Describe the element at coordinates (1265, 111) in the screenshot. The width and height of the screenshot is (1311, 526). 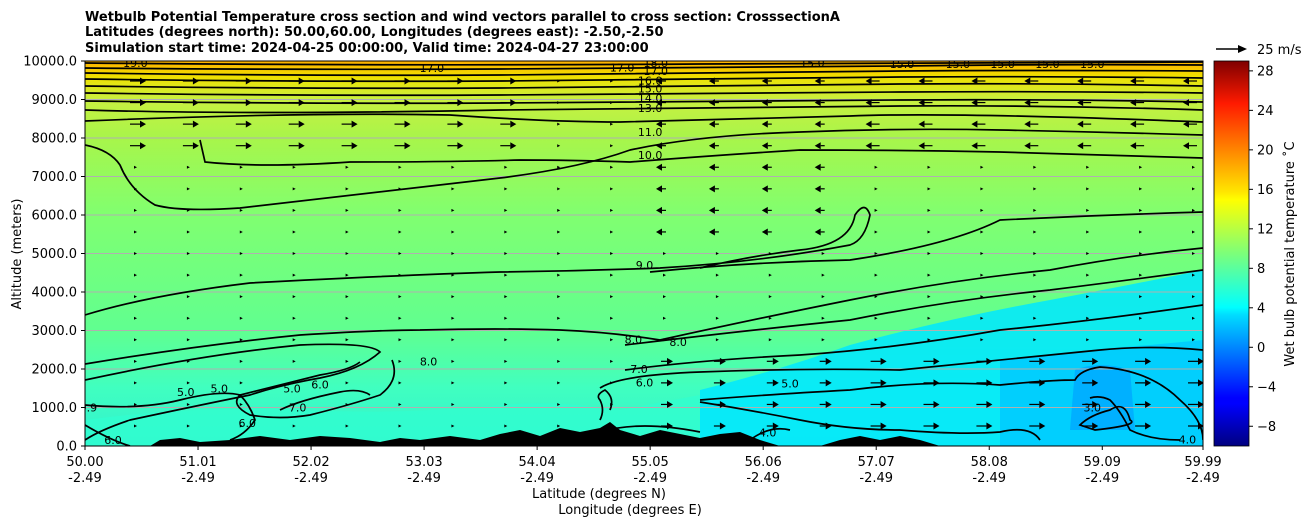
I see `colorbar-tick-label: 24` at that location.